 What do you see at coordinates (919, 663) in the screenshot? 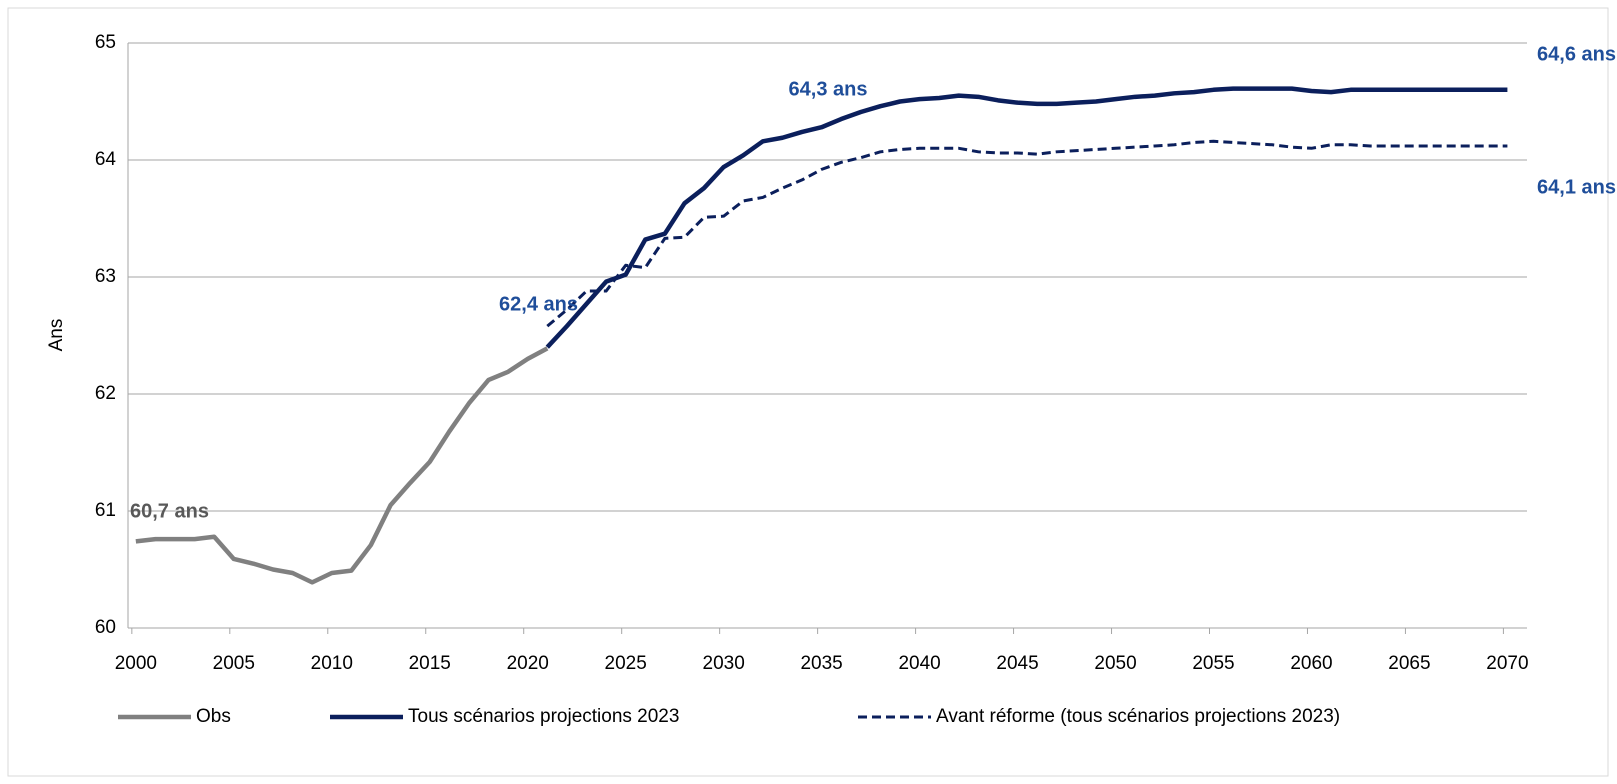
I see `x-tick-label: 2040` at bounding box center [919, 663].